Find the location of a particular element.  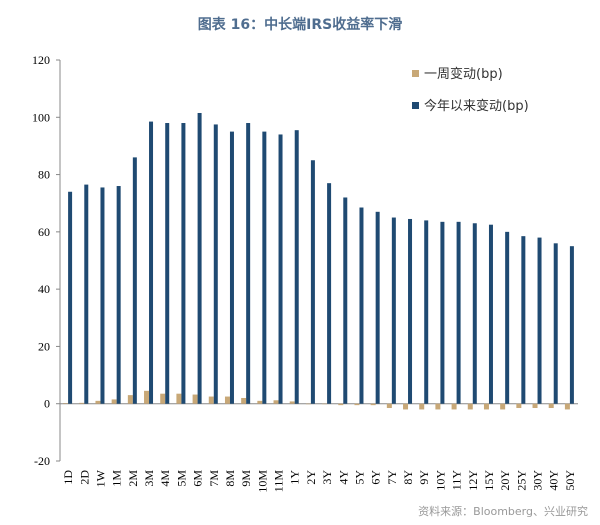

bar-ytd-10Y is located at coordinates (442, 312).